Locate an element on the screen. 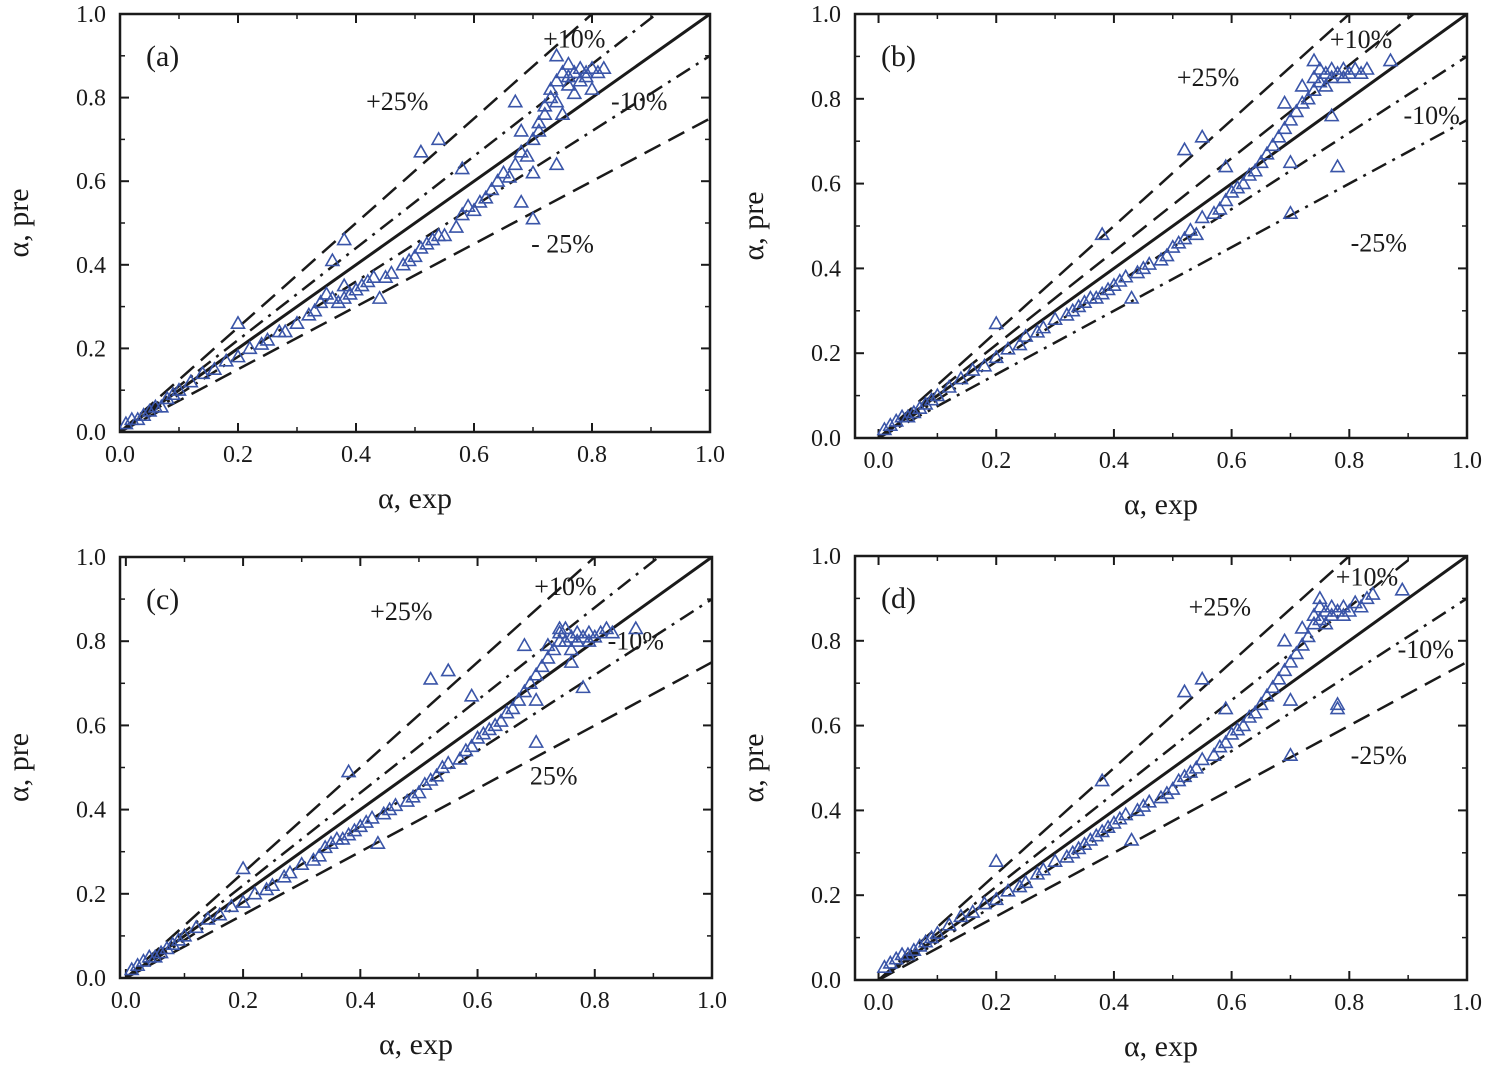 This screenshot has height=1068, width=1490. reference-line-25% is located at coordinates (418, 819).